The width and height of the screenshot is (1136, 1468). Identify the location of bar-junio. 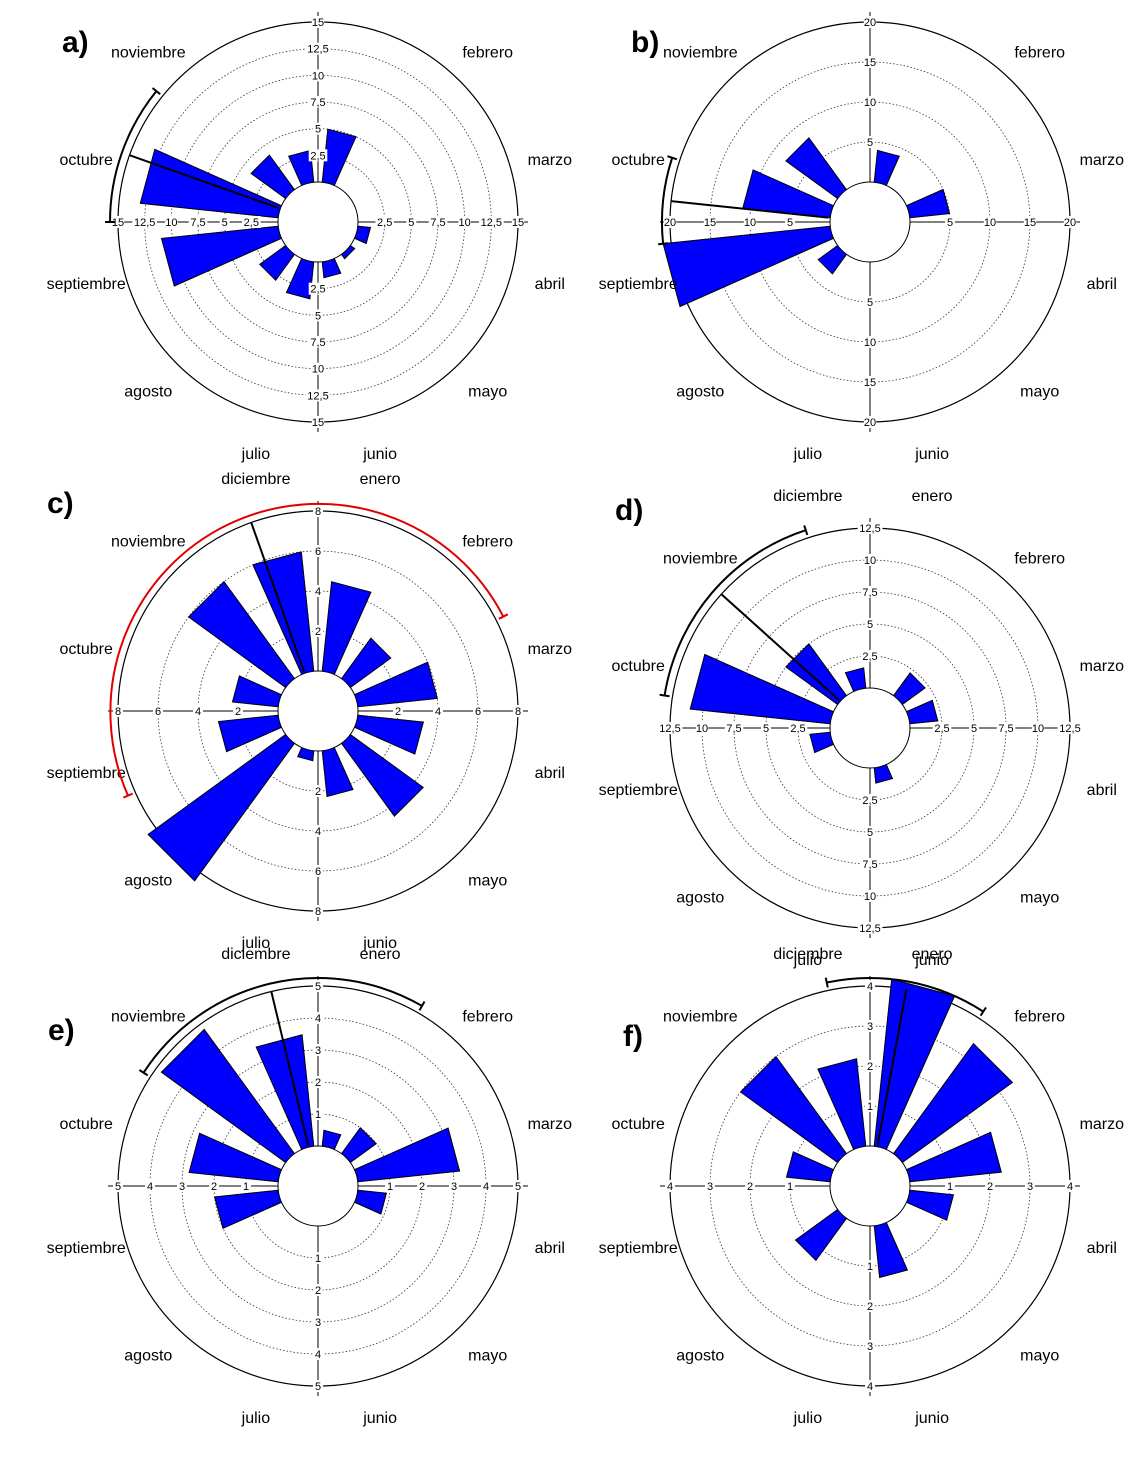
(891, 1249).